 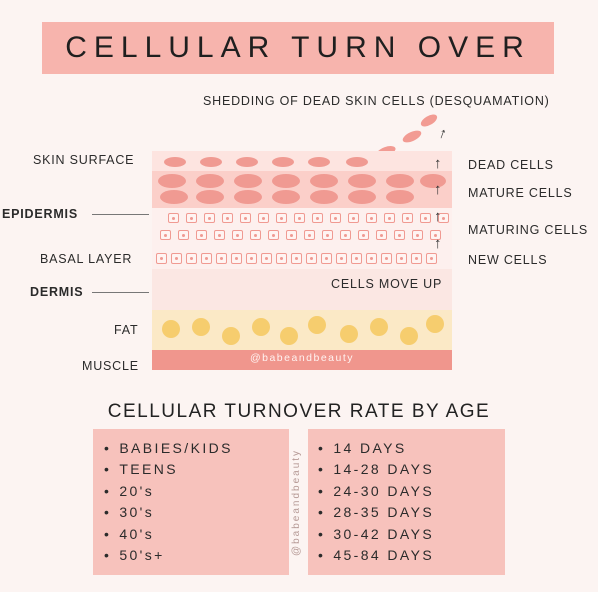 I want to click on age-item: 30's, so click(x=168, y=512).